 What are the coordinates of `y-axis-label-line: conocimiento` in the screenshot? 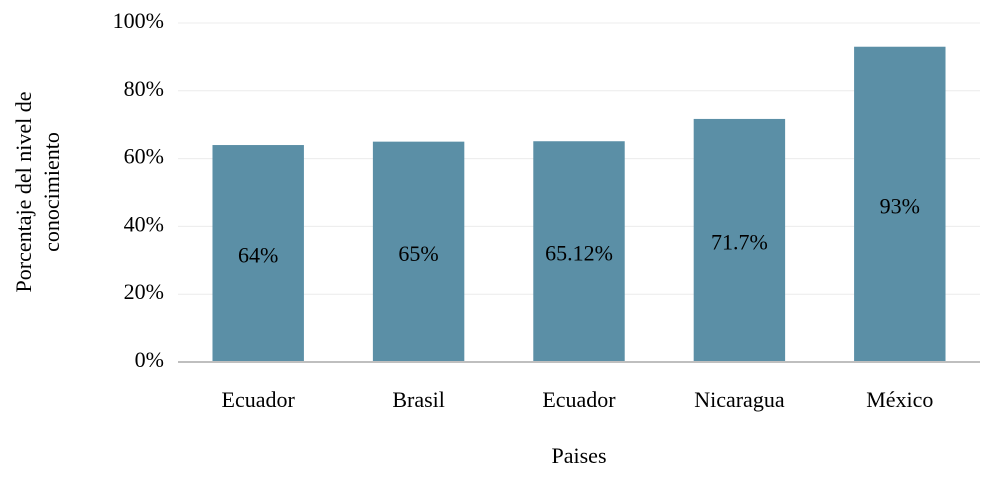 It's located at (51, 192).